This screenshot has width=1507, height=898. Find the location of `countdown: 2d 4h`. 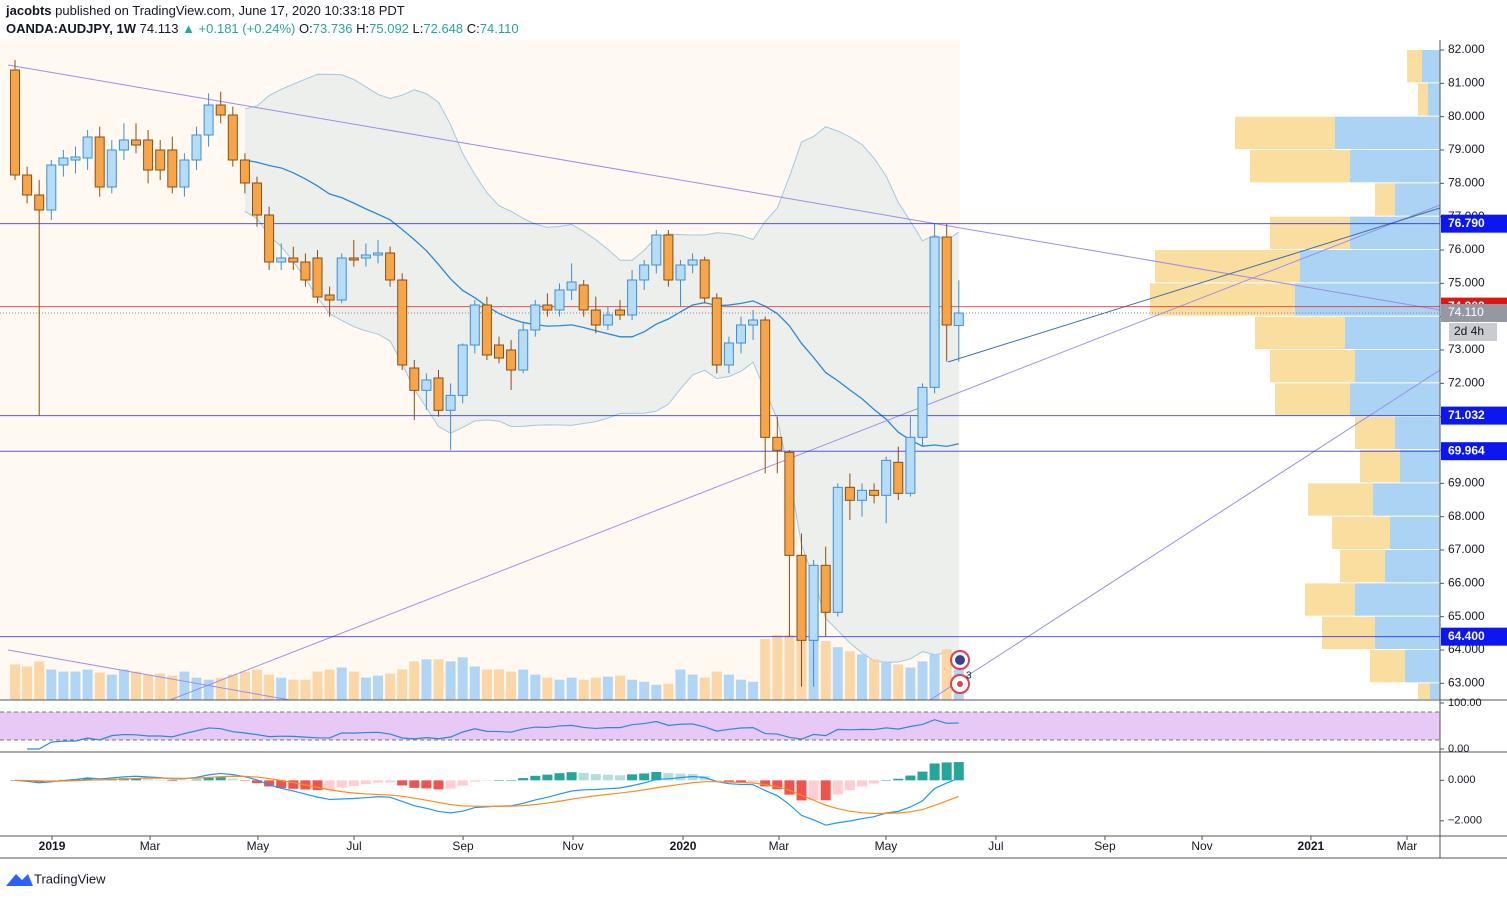

countdown: 2d 4h is located at coordinates (1469, 331).